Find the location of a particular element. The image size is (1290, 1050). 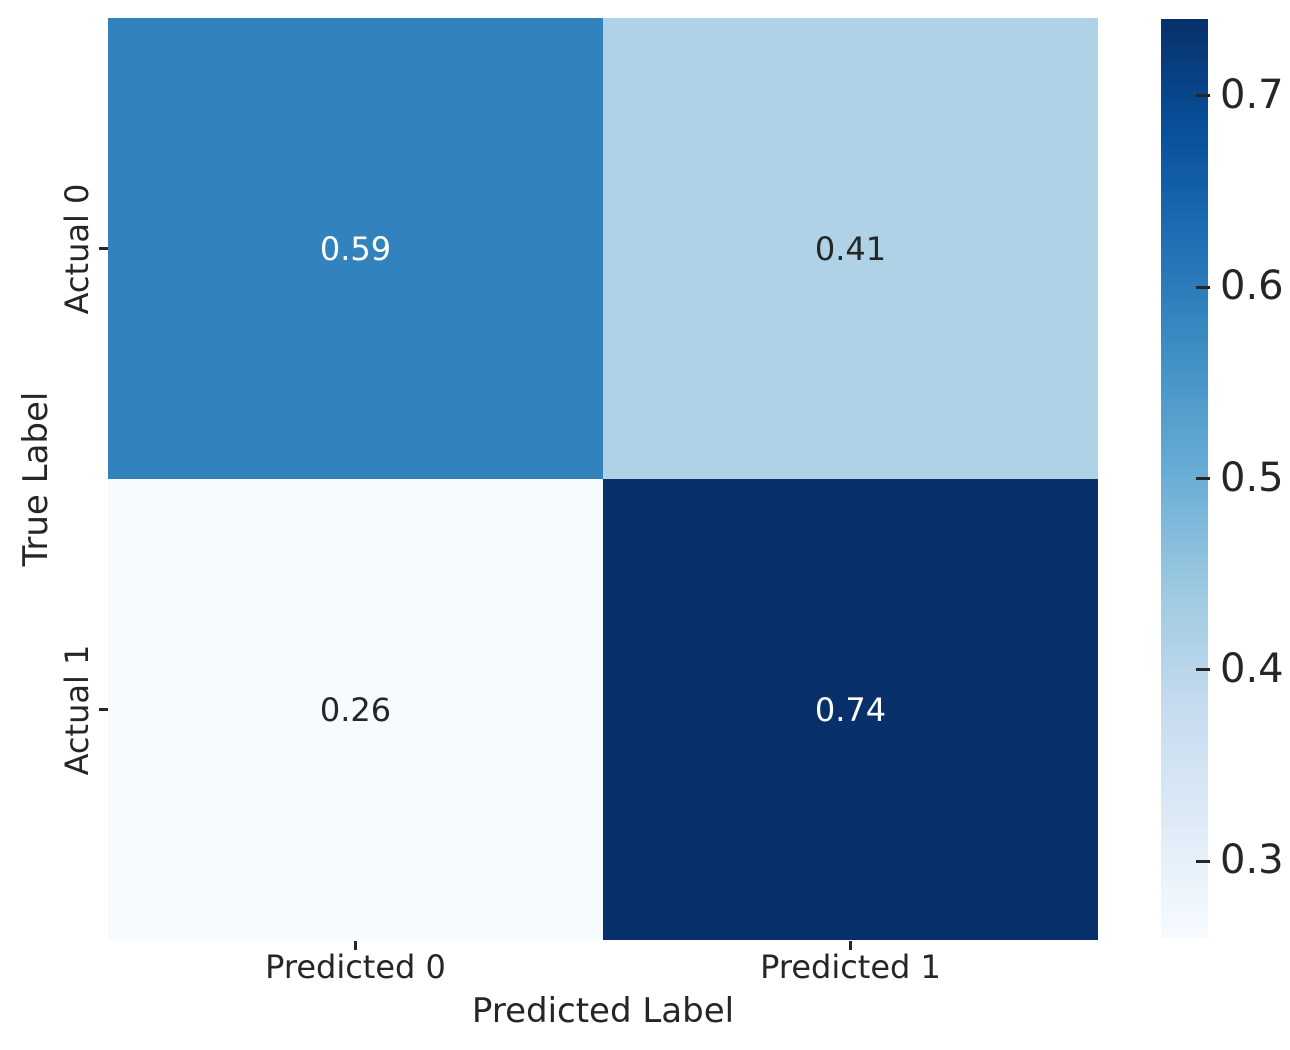

colorbar-tick-label-0: 0.7 is located at coordinates (1252, 94).